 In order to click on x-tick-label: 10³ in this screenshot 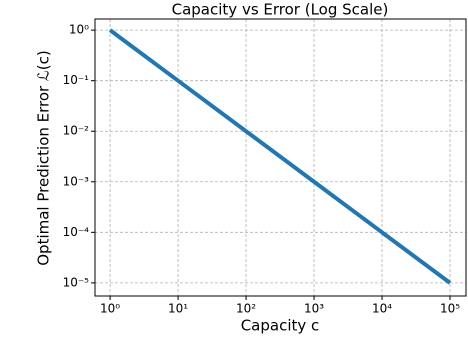, I will do `click(314, 309)`.